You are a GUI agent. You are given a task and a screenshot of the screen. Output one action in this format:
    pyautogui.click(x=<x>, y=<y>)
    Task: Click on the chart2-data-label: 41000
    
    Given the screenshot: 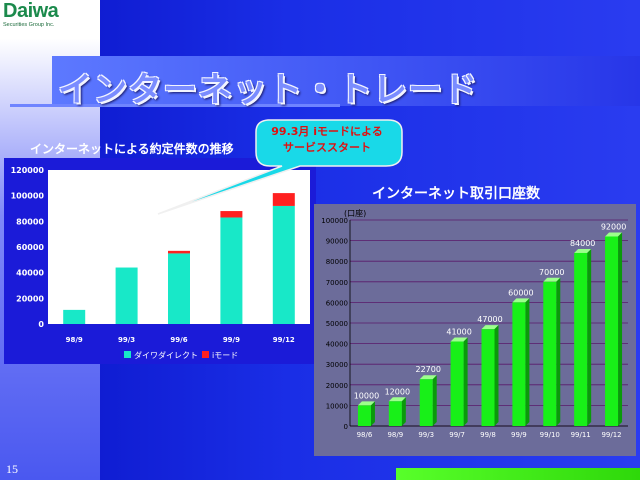 What is the action you would take?
    pyautogui.click(x=458, y=332)
    